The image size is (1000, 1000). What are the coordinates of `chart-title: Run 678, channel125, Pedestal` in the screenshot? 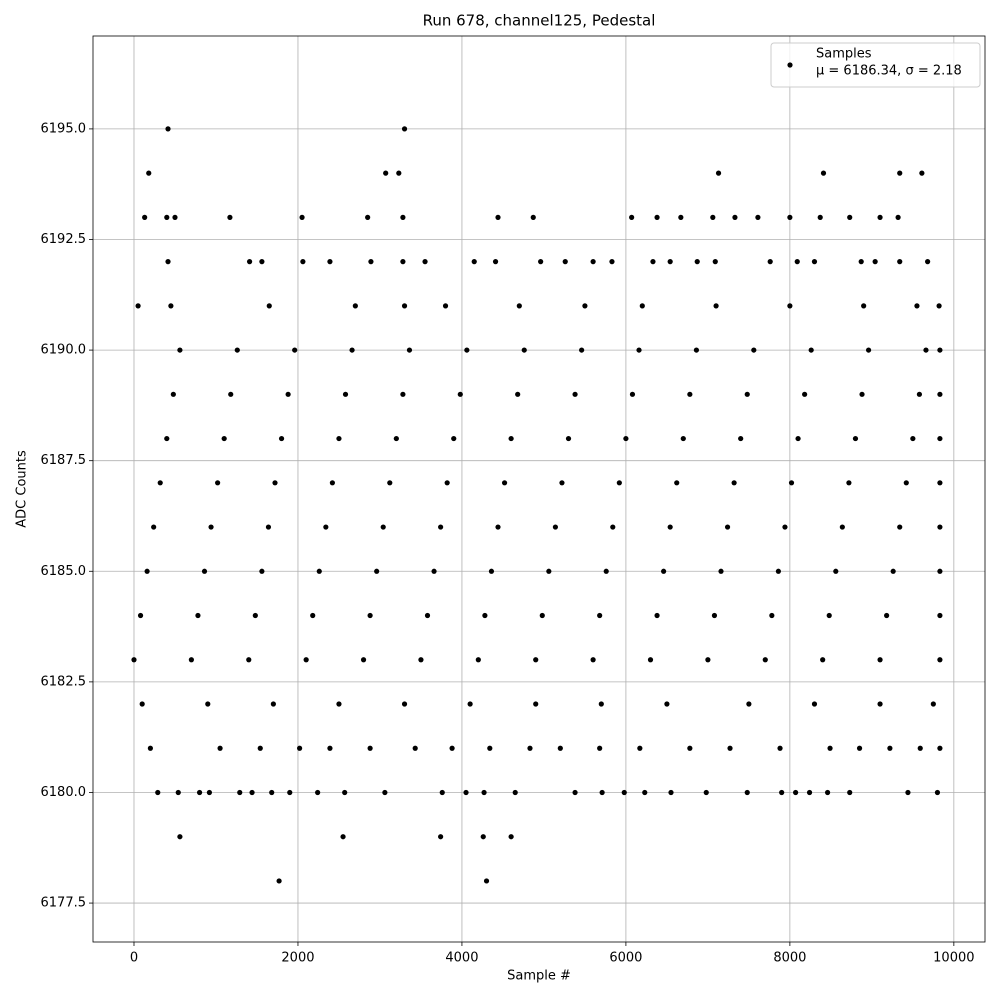 It's located at (539, 21).